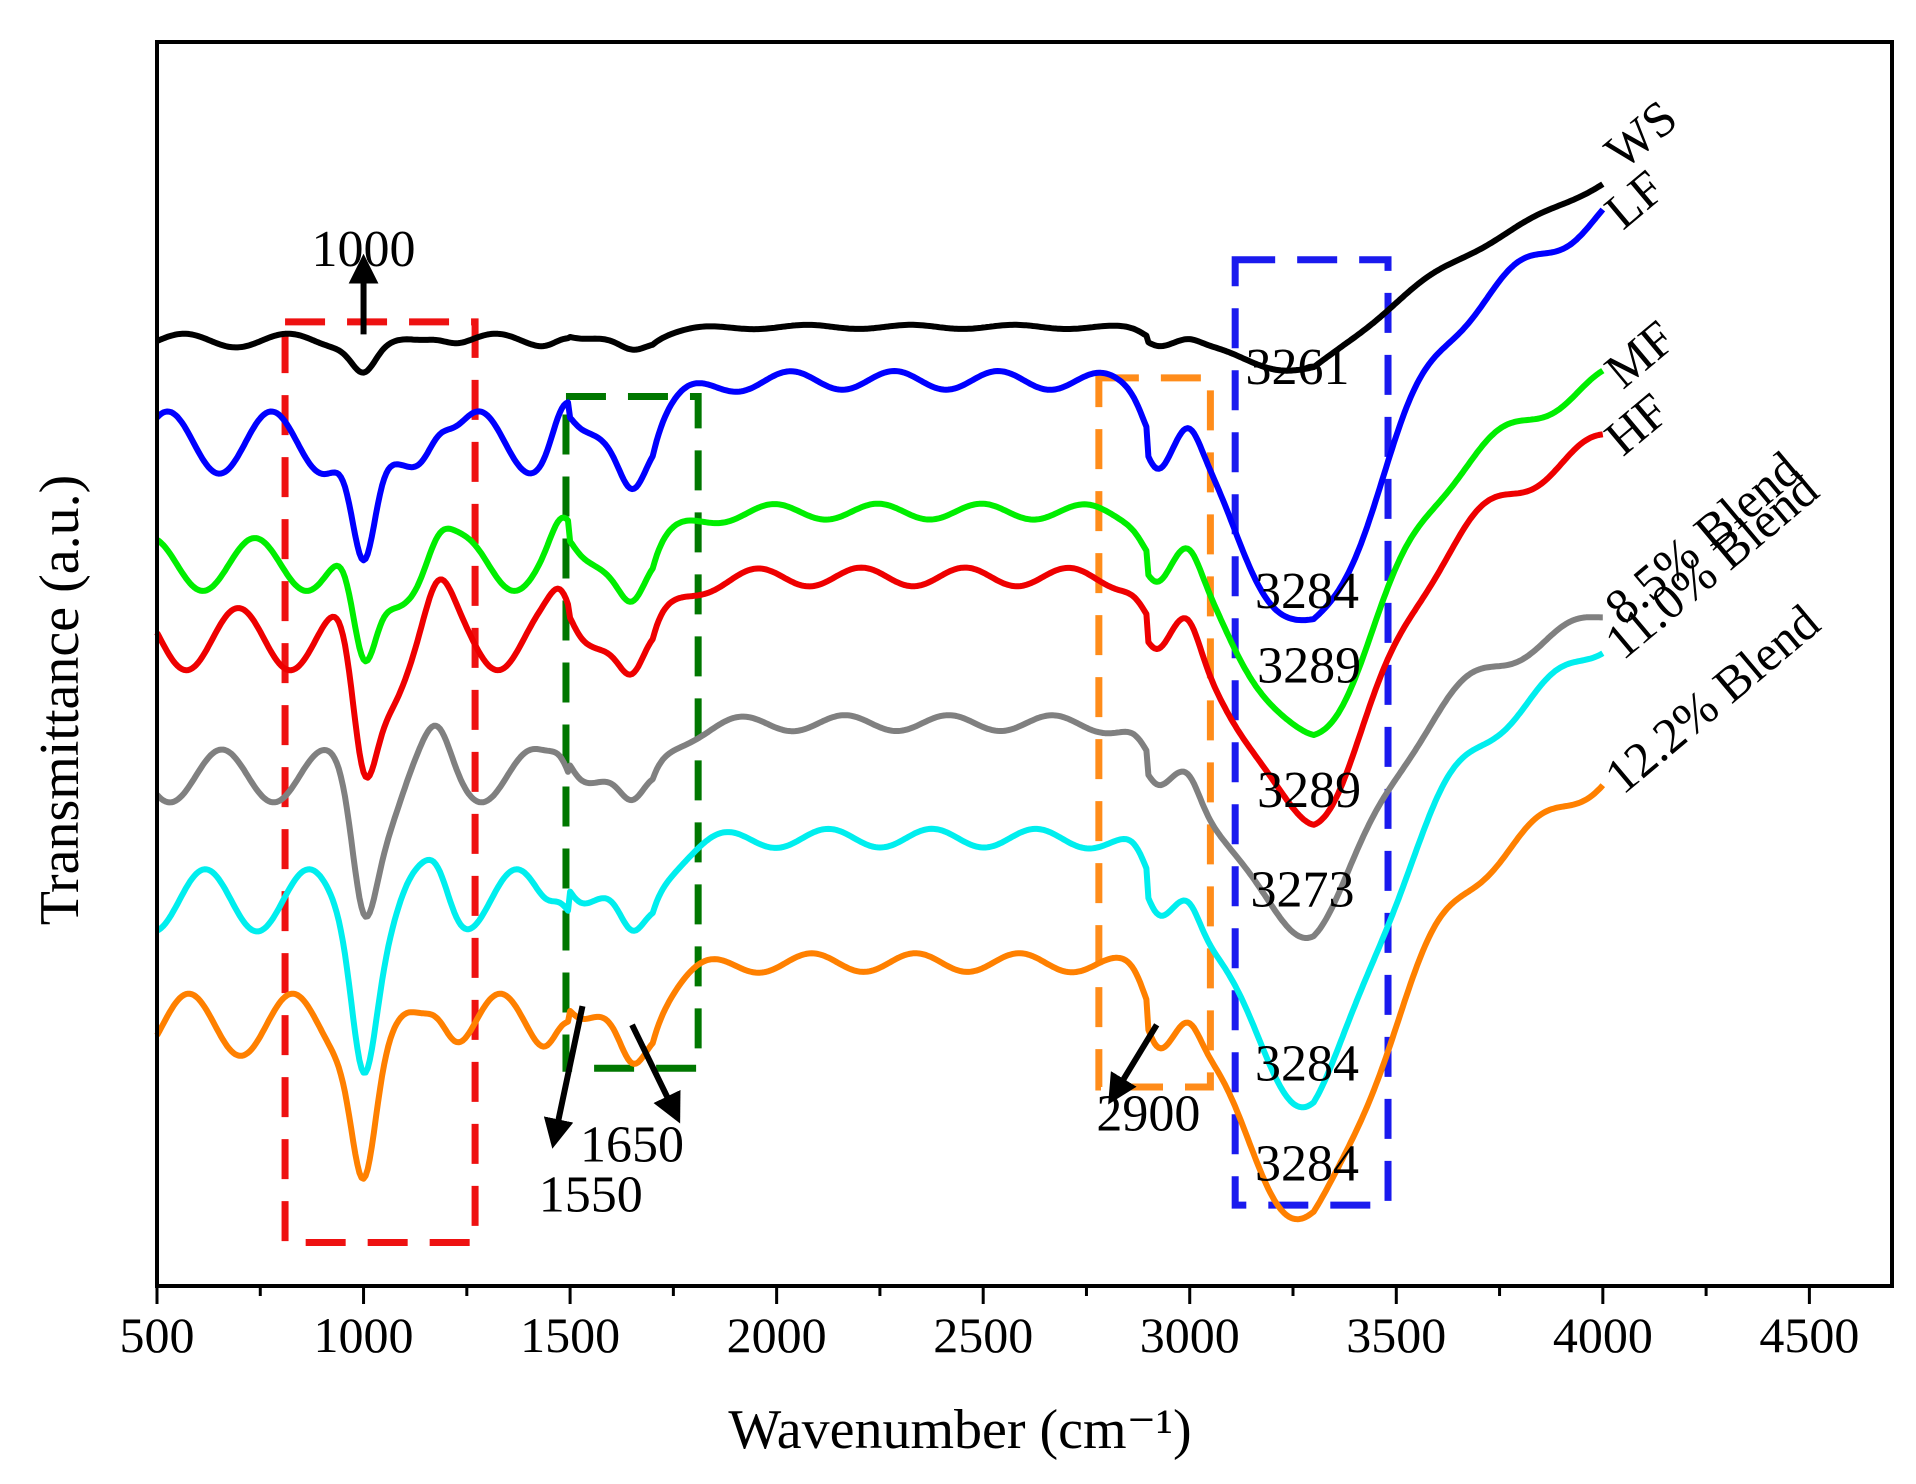 The image size is (1916, 1484). Describe the element at coordinates (1809, 1335) in the screenshot. I see `x-tick-label: 4500` at that location.